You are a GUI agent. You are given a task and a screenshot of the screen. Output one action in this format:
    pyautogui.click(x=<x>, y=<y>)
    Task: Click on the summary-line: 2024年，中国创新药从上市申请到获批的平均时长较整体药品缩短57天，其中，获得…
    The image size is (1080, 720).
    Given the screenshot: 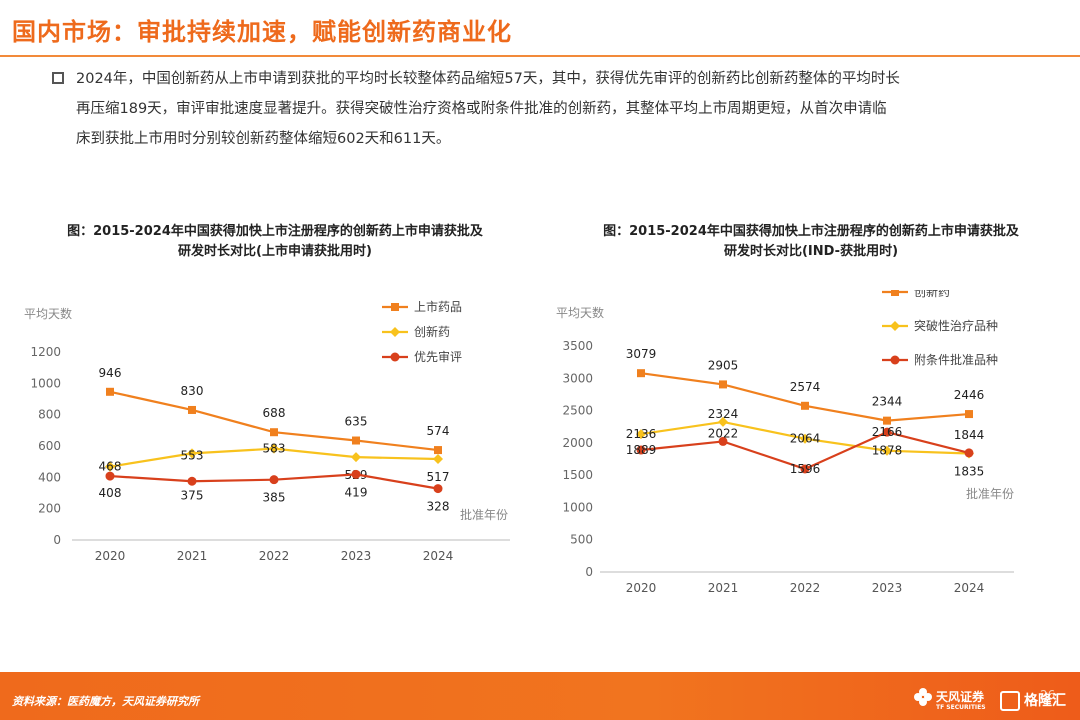 What is the action you would take?
    pyautogui.click(x=488, y=79)
    